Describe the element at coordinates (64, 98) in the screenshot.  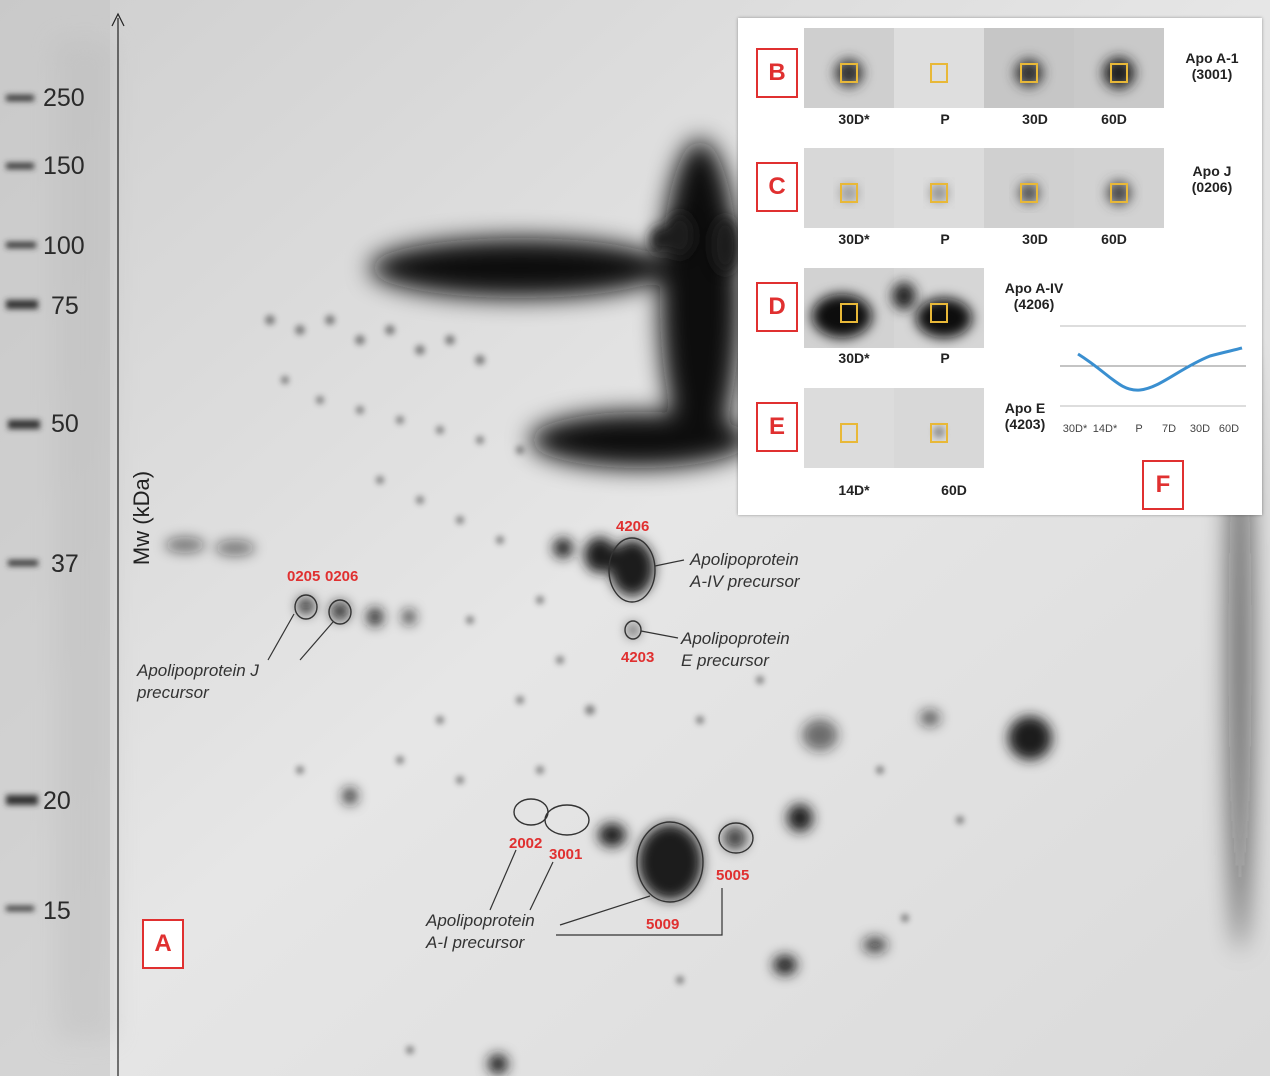
I see `mw-marker-250: 250` at that location.